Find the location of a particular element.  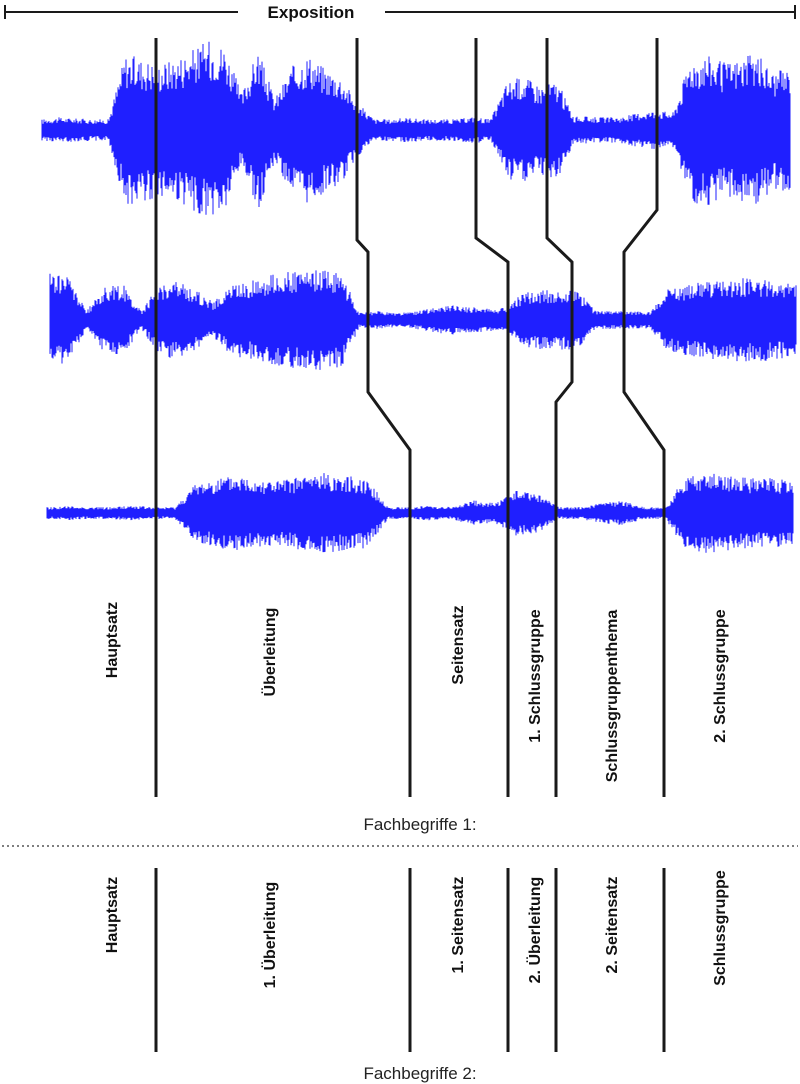

section-label-6: 2. Schlussgruppe is located at coordinates (720, 675).